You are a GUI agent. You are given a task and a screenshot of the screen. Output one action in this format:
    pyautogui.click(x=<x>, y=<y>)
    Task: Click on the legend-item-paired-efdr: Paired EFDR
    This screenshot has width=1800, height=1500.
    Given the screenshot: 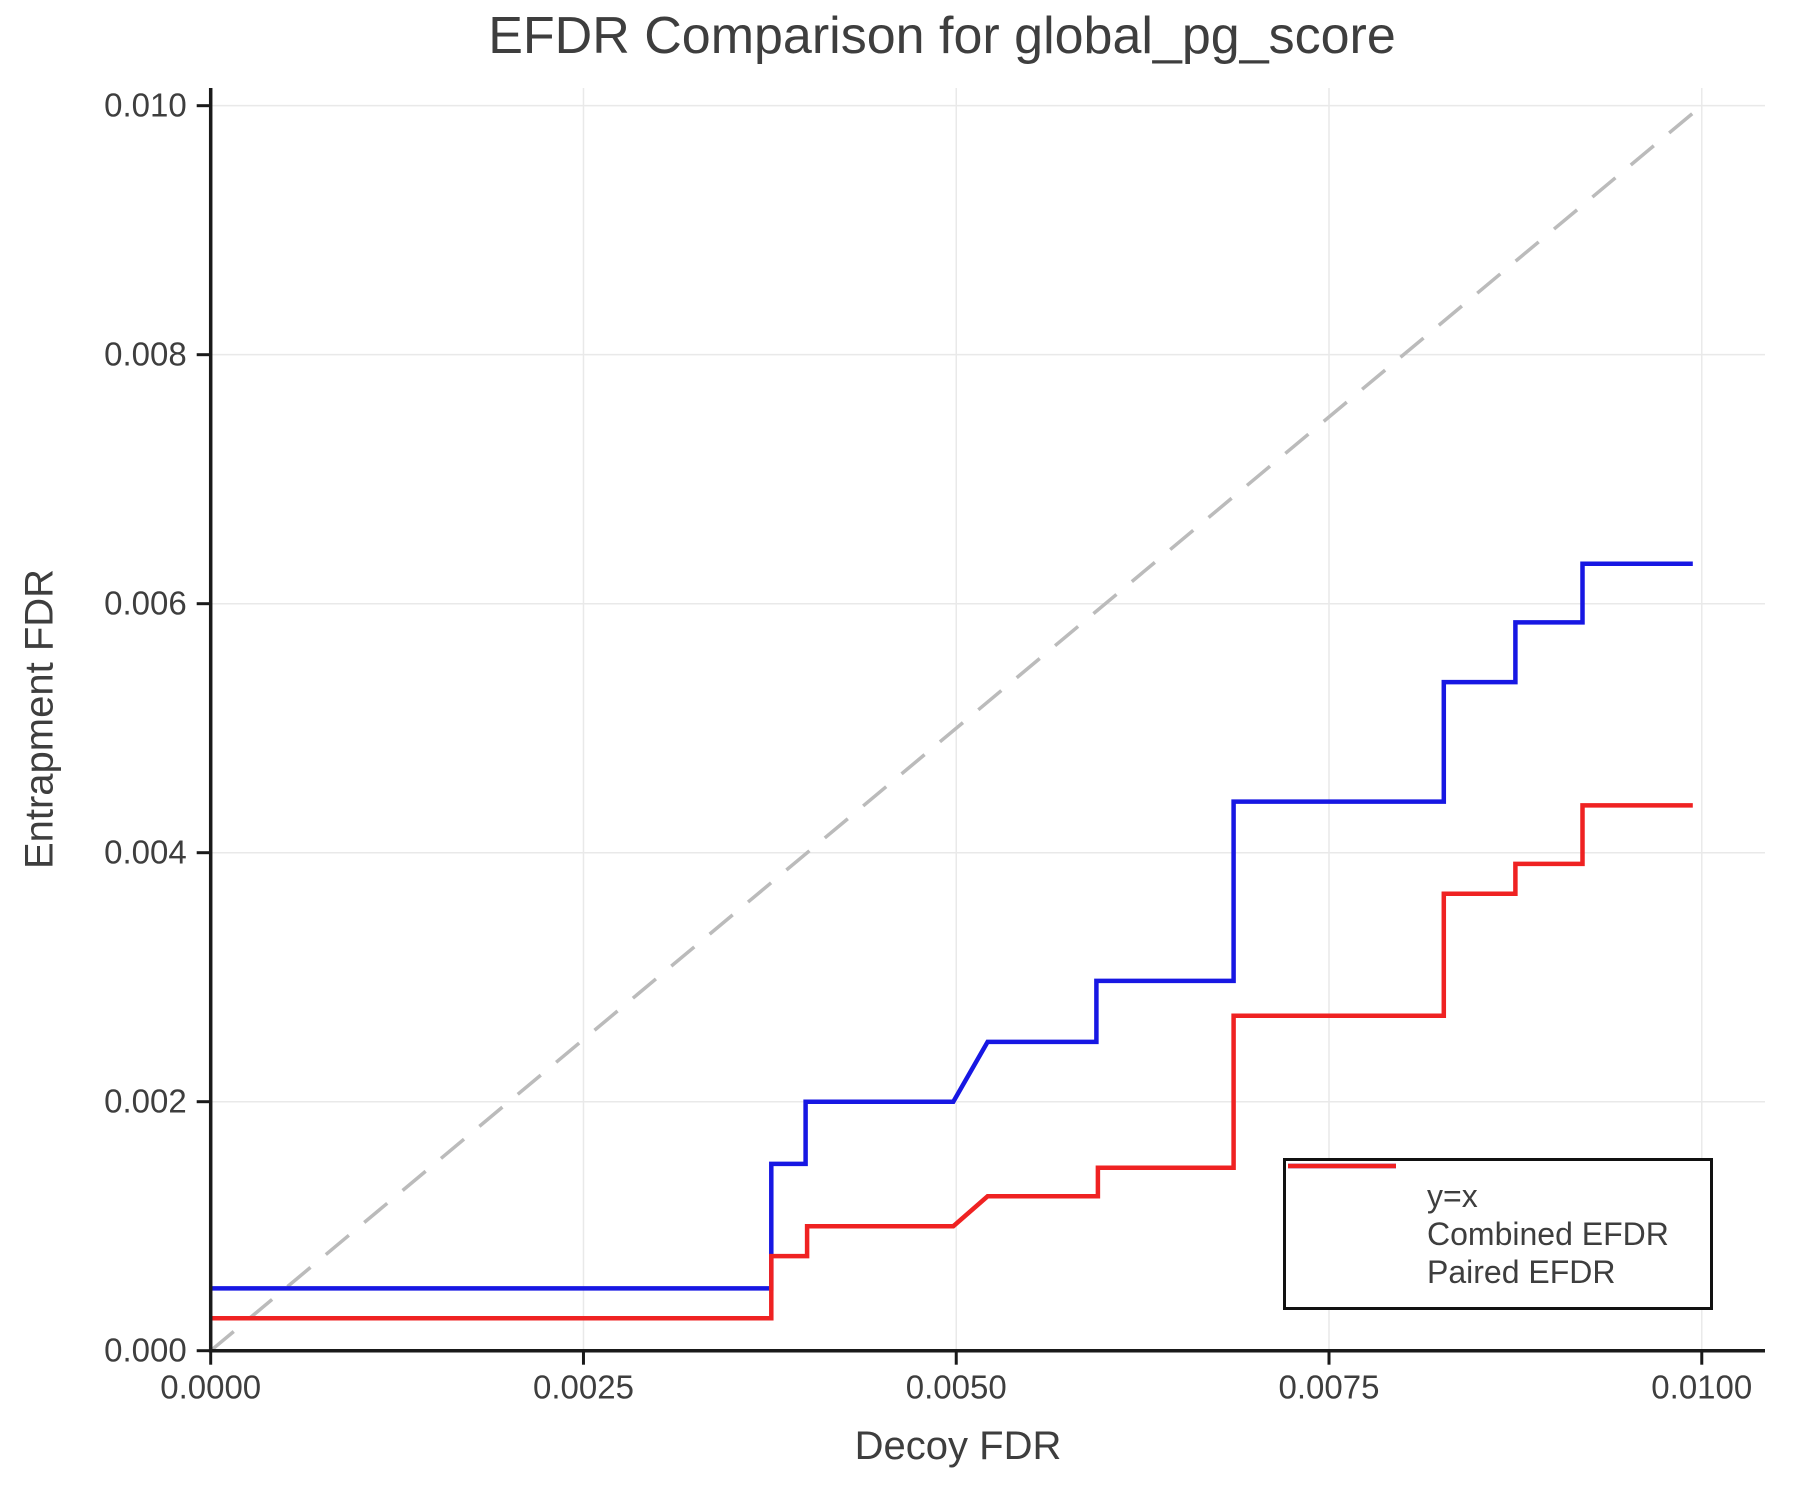 What is the action you would take?
    pyautogui.click(x=1499, y=1227)
    